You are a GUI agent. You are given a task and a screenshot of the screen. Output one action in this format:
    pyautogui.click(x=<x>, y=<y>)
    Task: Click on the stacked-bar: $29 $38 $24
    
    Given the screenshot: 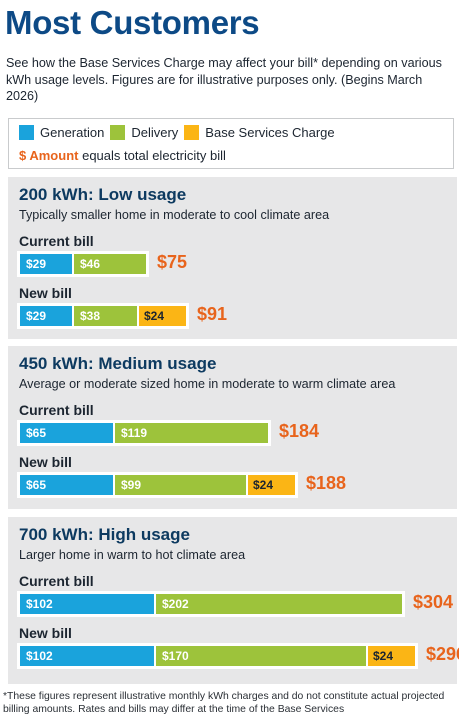 What is the action you would take?
    pyautogui.click(x=103, y=316)
    